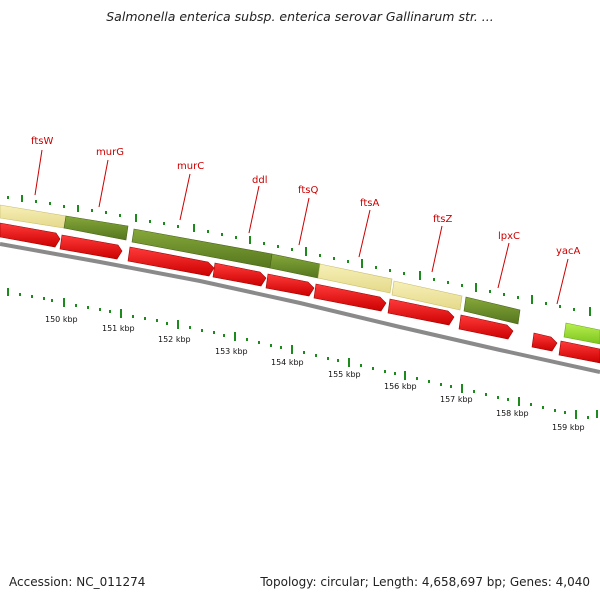  What do you see at coordinates (568, 251) in the screenshot?
I see `gene-label-yacA: yacA` at bounding box center [568, 251].